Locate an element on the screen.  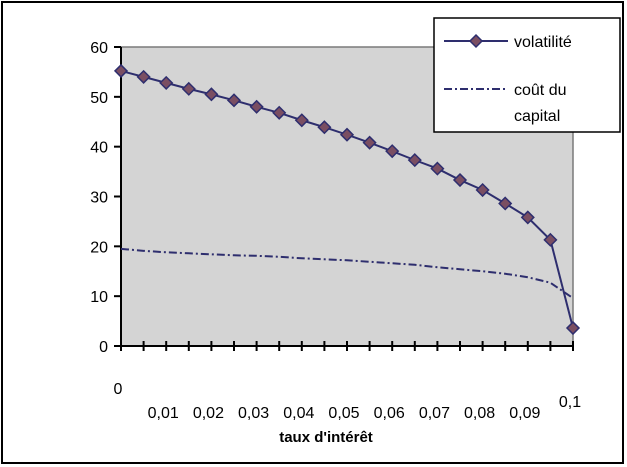
x-tick-label: 0,05 is located at coordinates (343, 413).